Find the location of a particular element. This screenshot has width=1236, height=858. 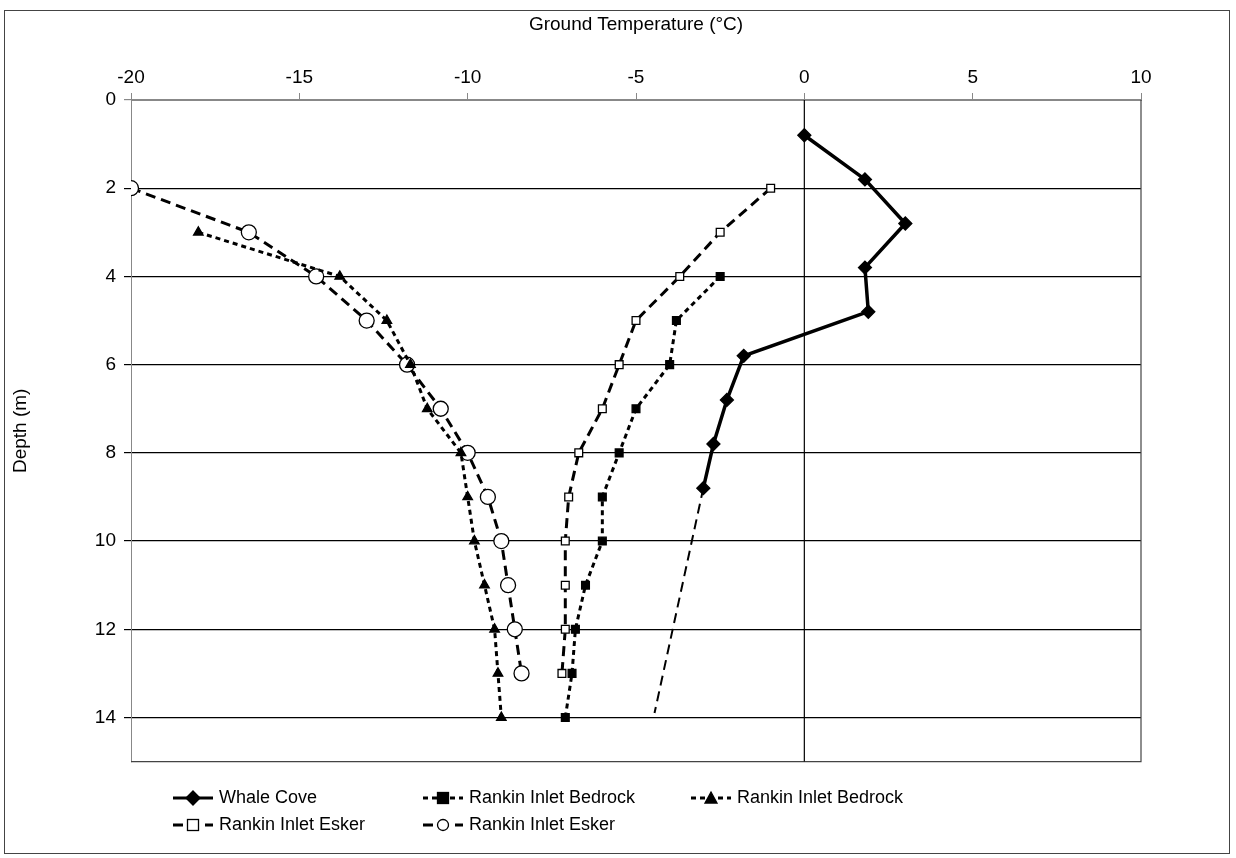

x-tick-label: 0 is located at coordinates (804, 76).